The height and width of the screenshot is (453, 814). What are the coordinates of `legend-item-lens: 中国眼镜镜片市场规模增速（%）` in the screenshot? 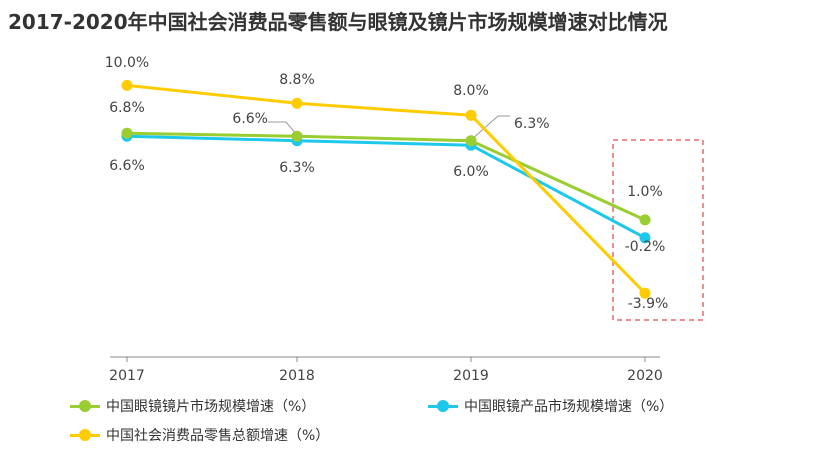 It's located at (192, 406).